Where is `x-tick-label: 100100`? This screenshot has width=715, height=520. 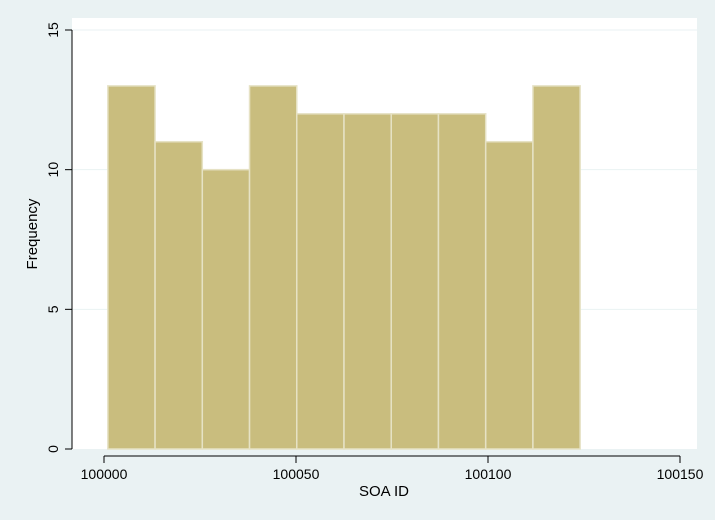
x-tick-label: 100100 is located at coordinates (488, 474).